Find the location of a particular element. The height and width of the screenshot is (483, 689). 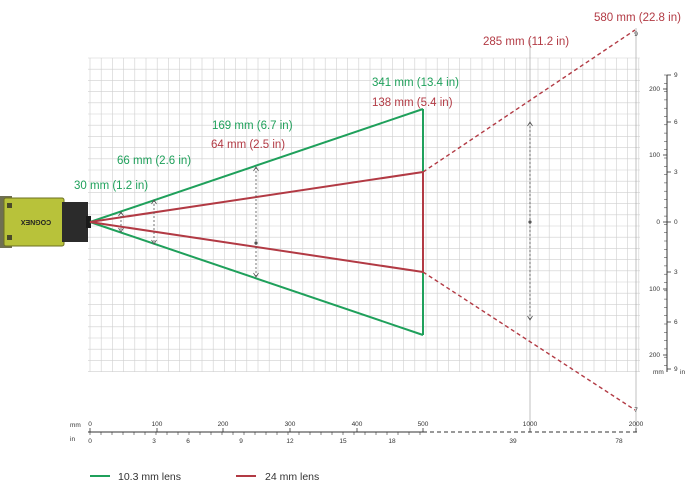

bottom-mm-tick-label: 400 is located at coordinates (357, 424).